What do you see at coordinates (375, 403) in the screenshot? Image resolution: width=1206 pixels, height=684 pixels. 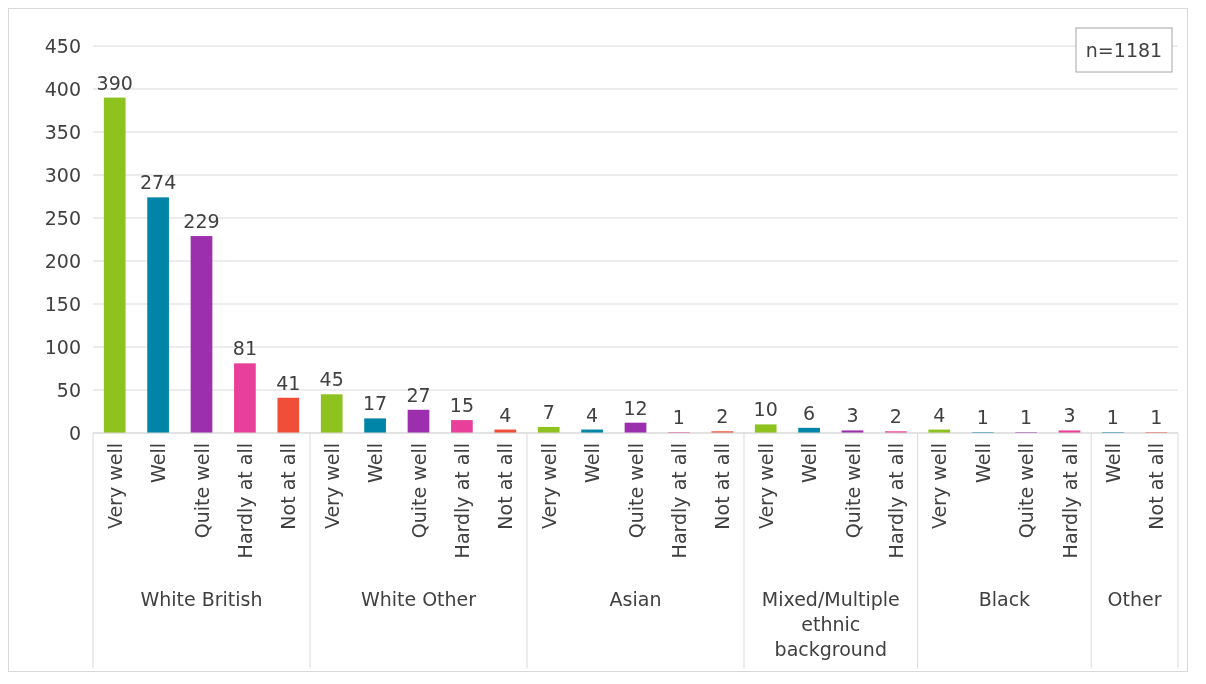 I see `data-label: 17` at bounding box center [375, 403].